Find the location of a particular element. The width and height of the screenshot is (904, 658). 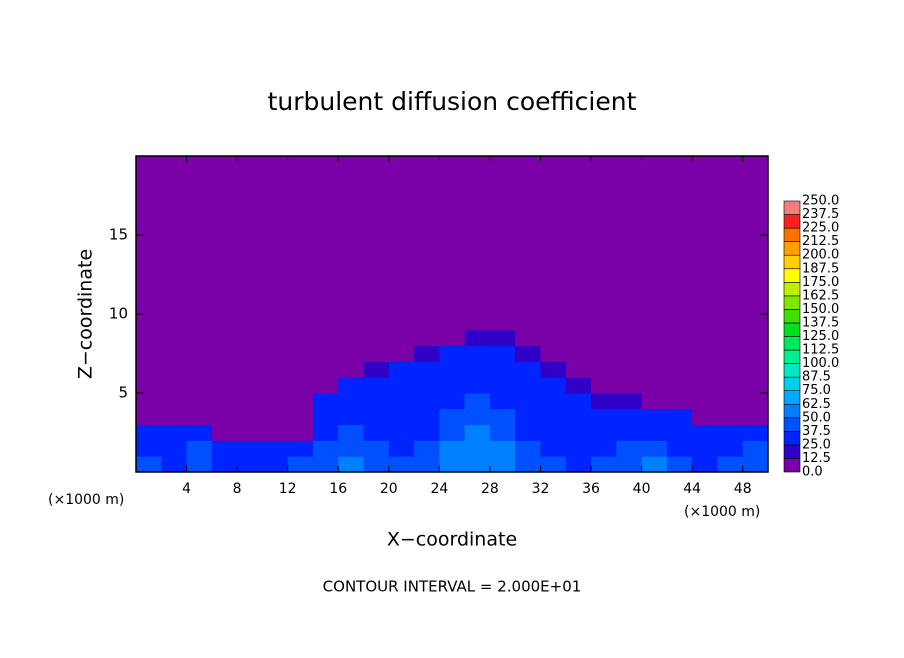

x-tick-label: 36 is located at coordinates (591, 489).